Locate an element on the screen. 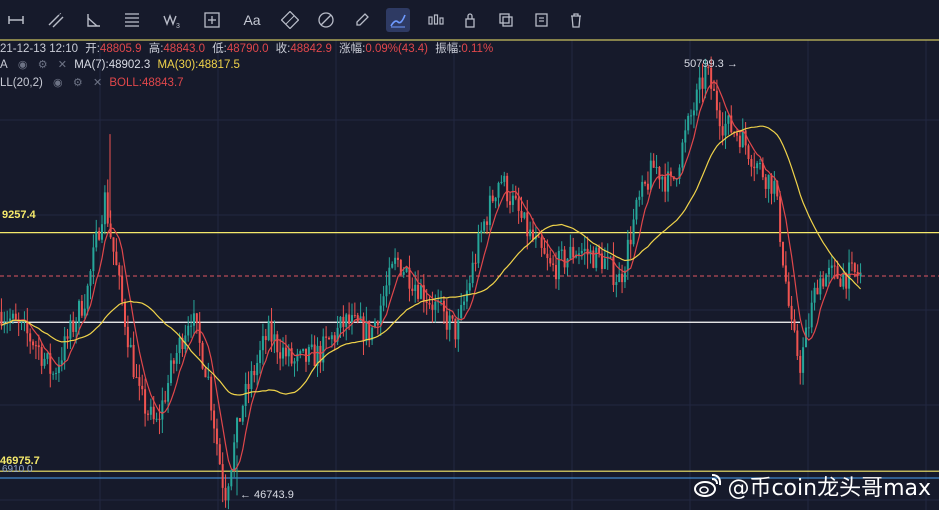 Image resolution: width=939 pixels, height=510 pixels. horizontal-line-tool-icon is located at coordinates (16, 20).